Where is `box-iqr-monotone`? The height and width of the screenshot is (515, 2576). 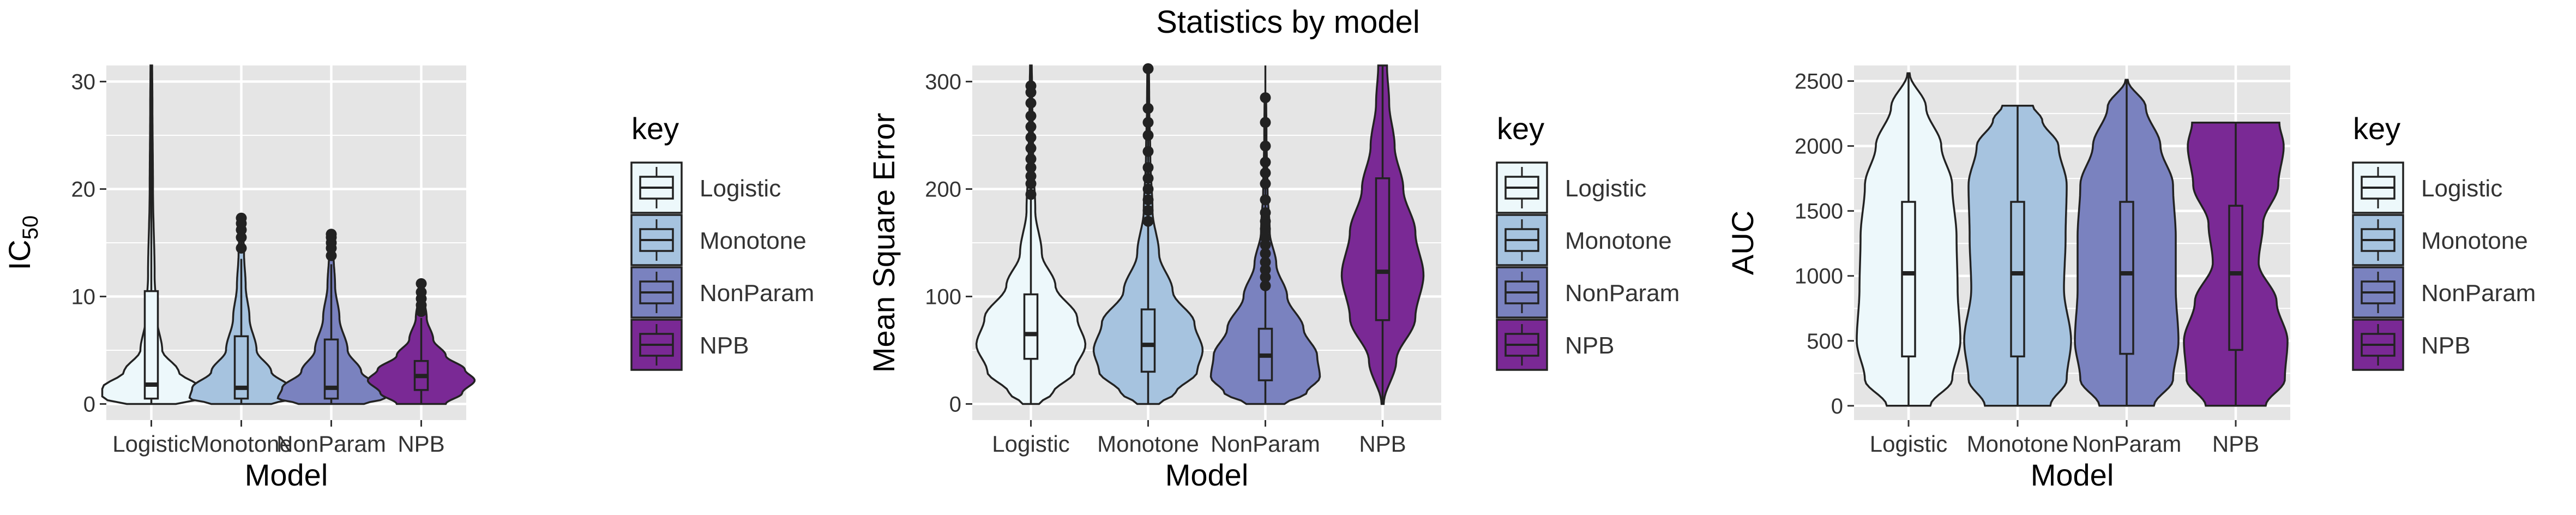
box-iqr-monotone is located at coordinates (1148, 340).